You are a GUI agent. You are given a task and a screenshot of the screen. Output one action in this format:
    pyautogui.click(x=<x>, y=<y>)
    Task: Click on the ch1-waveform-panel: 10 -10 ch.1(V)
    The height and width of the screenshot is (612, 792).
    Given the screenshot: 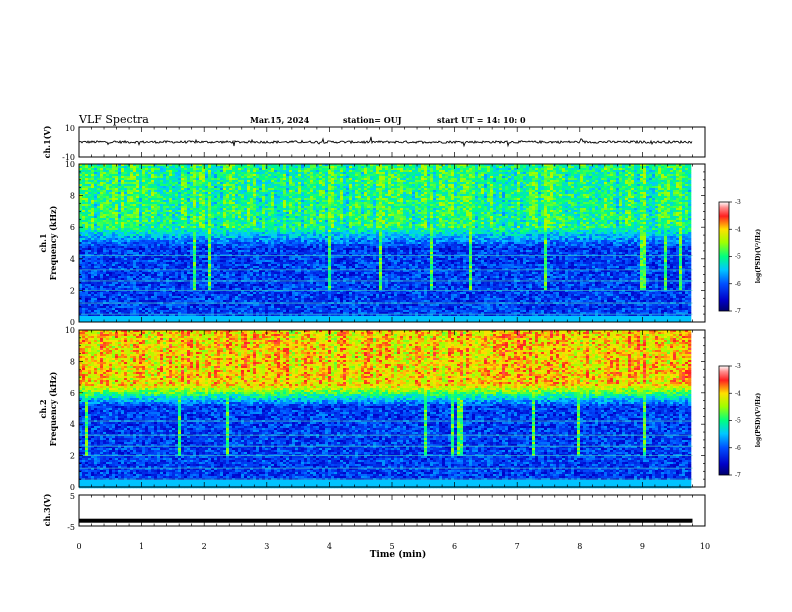 What is the action you would take?
    pyautogui.click(x=374, y=143)
    